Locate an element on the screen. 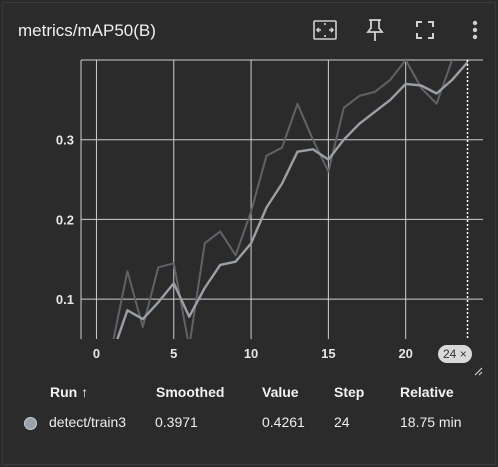 This screenshot has width=498, height=467. x-tick-label: 10 is located at coordinates (251, 353).